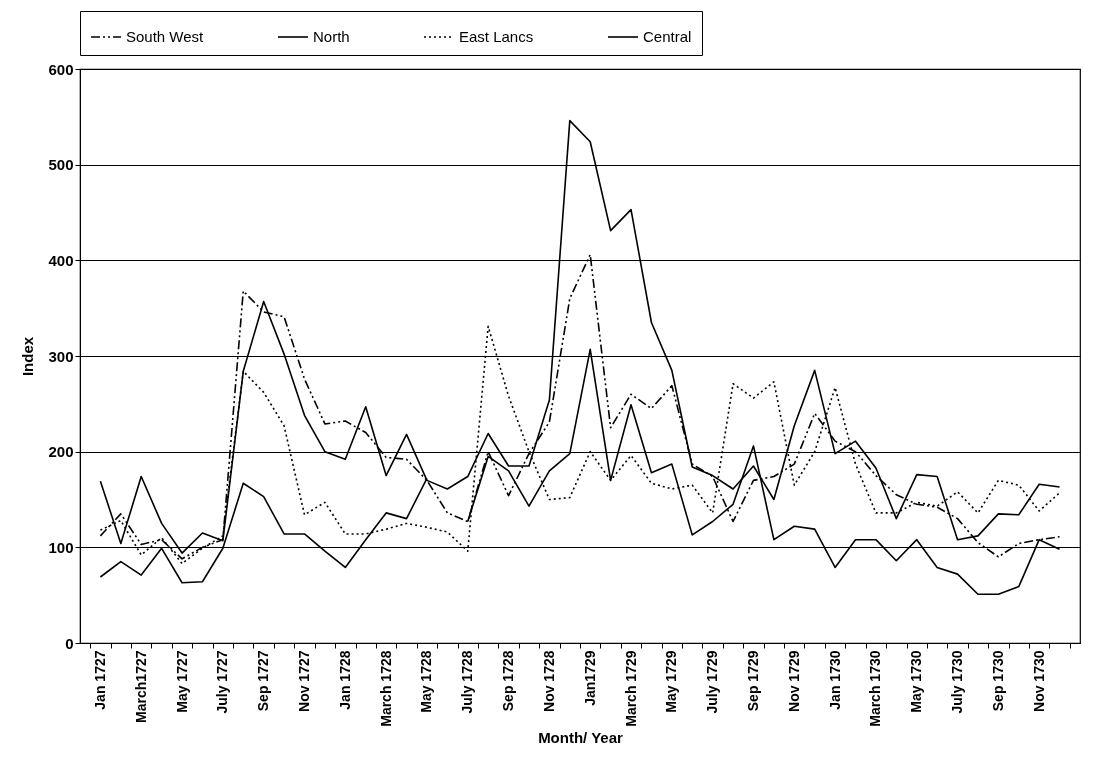 The height and width of the screenshot is (773, 1096). Describe the element at coordinates (181, 681) in the screenshot. I see `x-tick-label: May 1727` at that location.